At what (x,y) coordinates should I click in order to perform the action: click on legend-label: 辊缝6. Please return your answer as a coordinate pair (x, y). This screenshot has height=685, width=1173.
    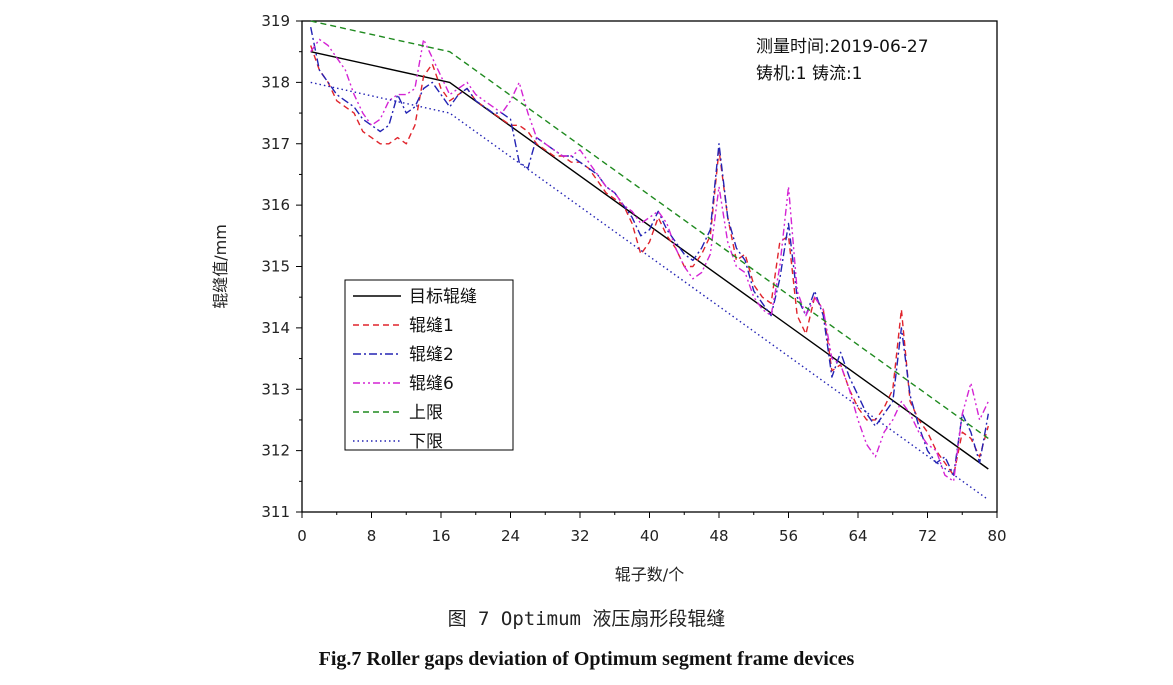
    Looking at the image, I should click on (431, 384).